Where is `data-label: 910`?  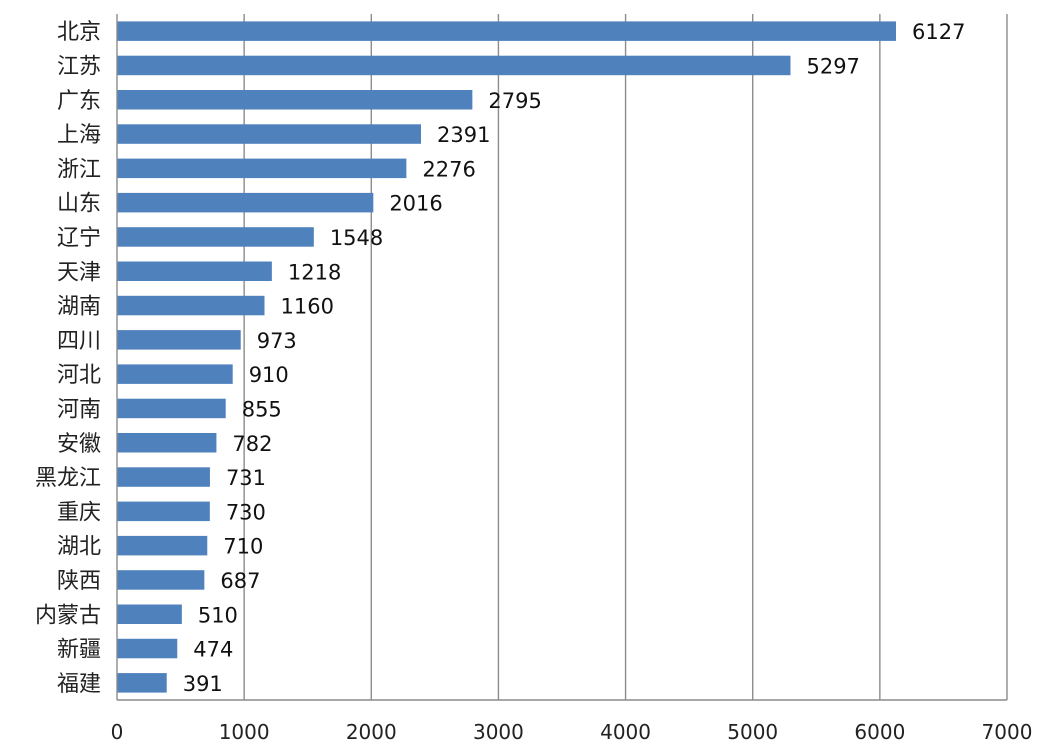
data-label: 910 is located at coordinates (269, 375).